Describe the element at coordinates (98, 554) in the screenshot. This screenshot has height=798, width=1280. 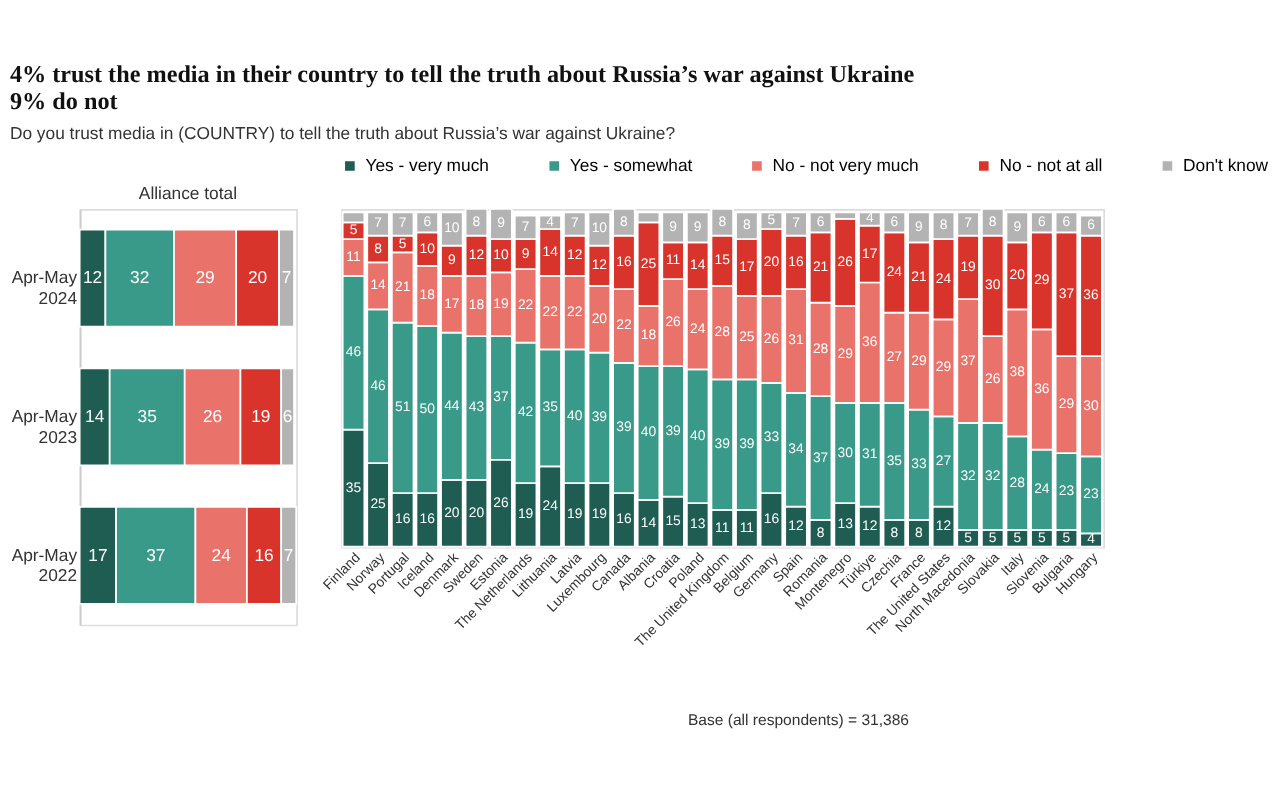
I see `data-label: 17` at that location.